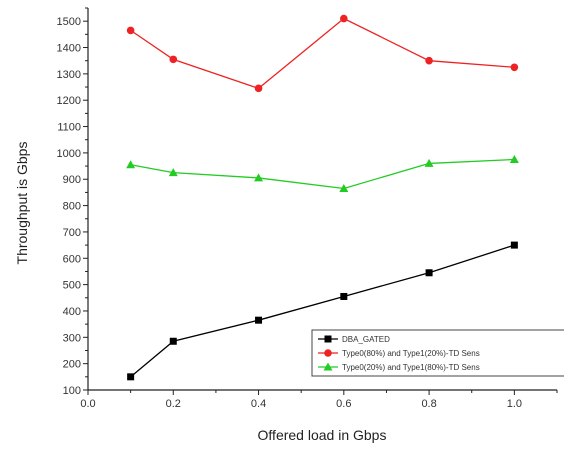  What do you see at coordinates (72, 233) in the screenshot?
I see `y-tick-label: 700` at bounding box center [72, 233].